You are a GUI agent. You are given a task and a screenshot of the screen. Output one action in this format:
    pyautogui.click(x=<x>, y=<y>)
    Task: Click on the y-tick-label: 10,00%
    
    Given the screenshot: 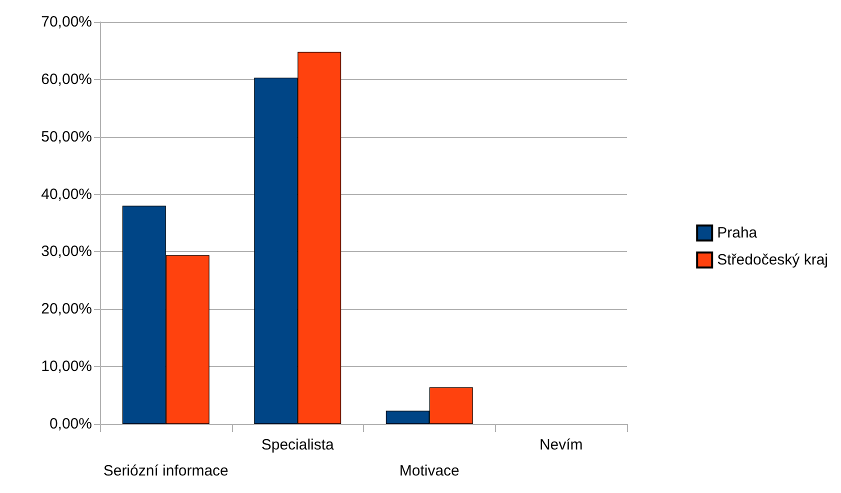 What is the action you would take?
    pyautogui.click(x=66, y=367)
    